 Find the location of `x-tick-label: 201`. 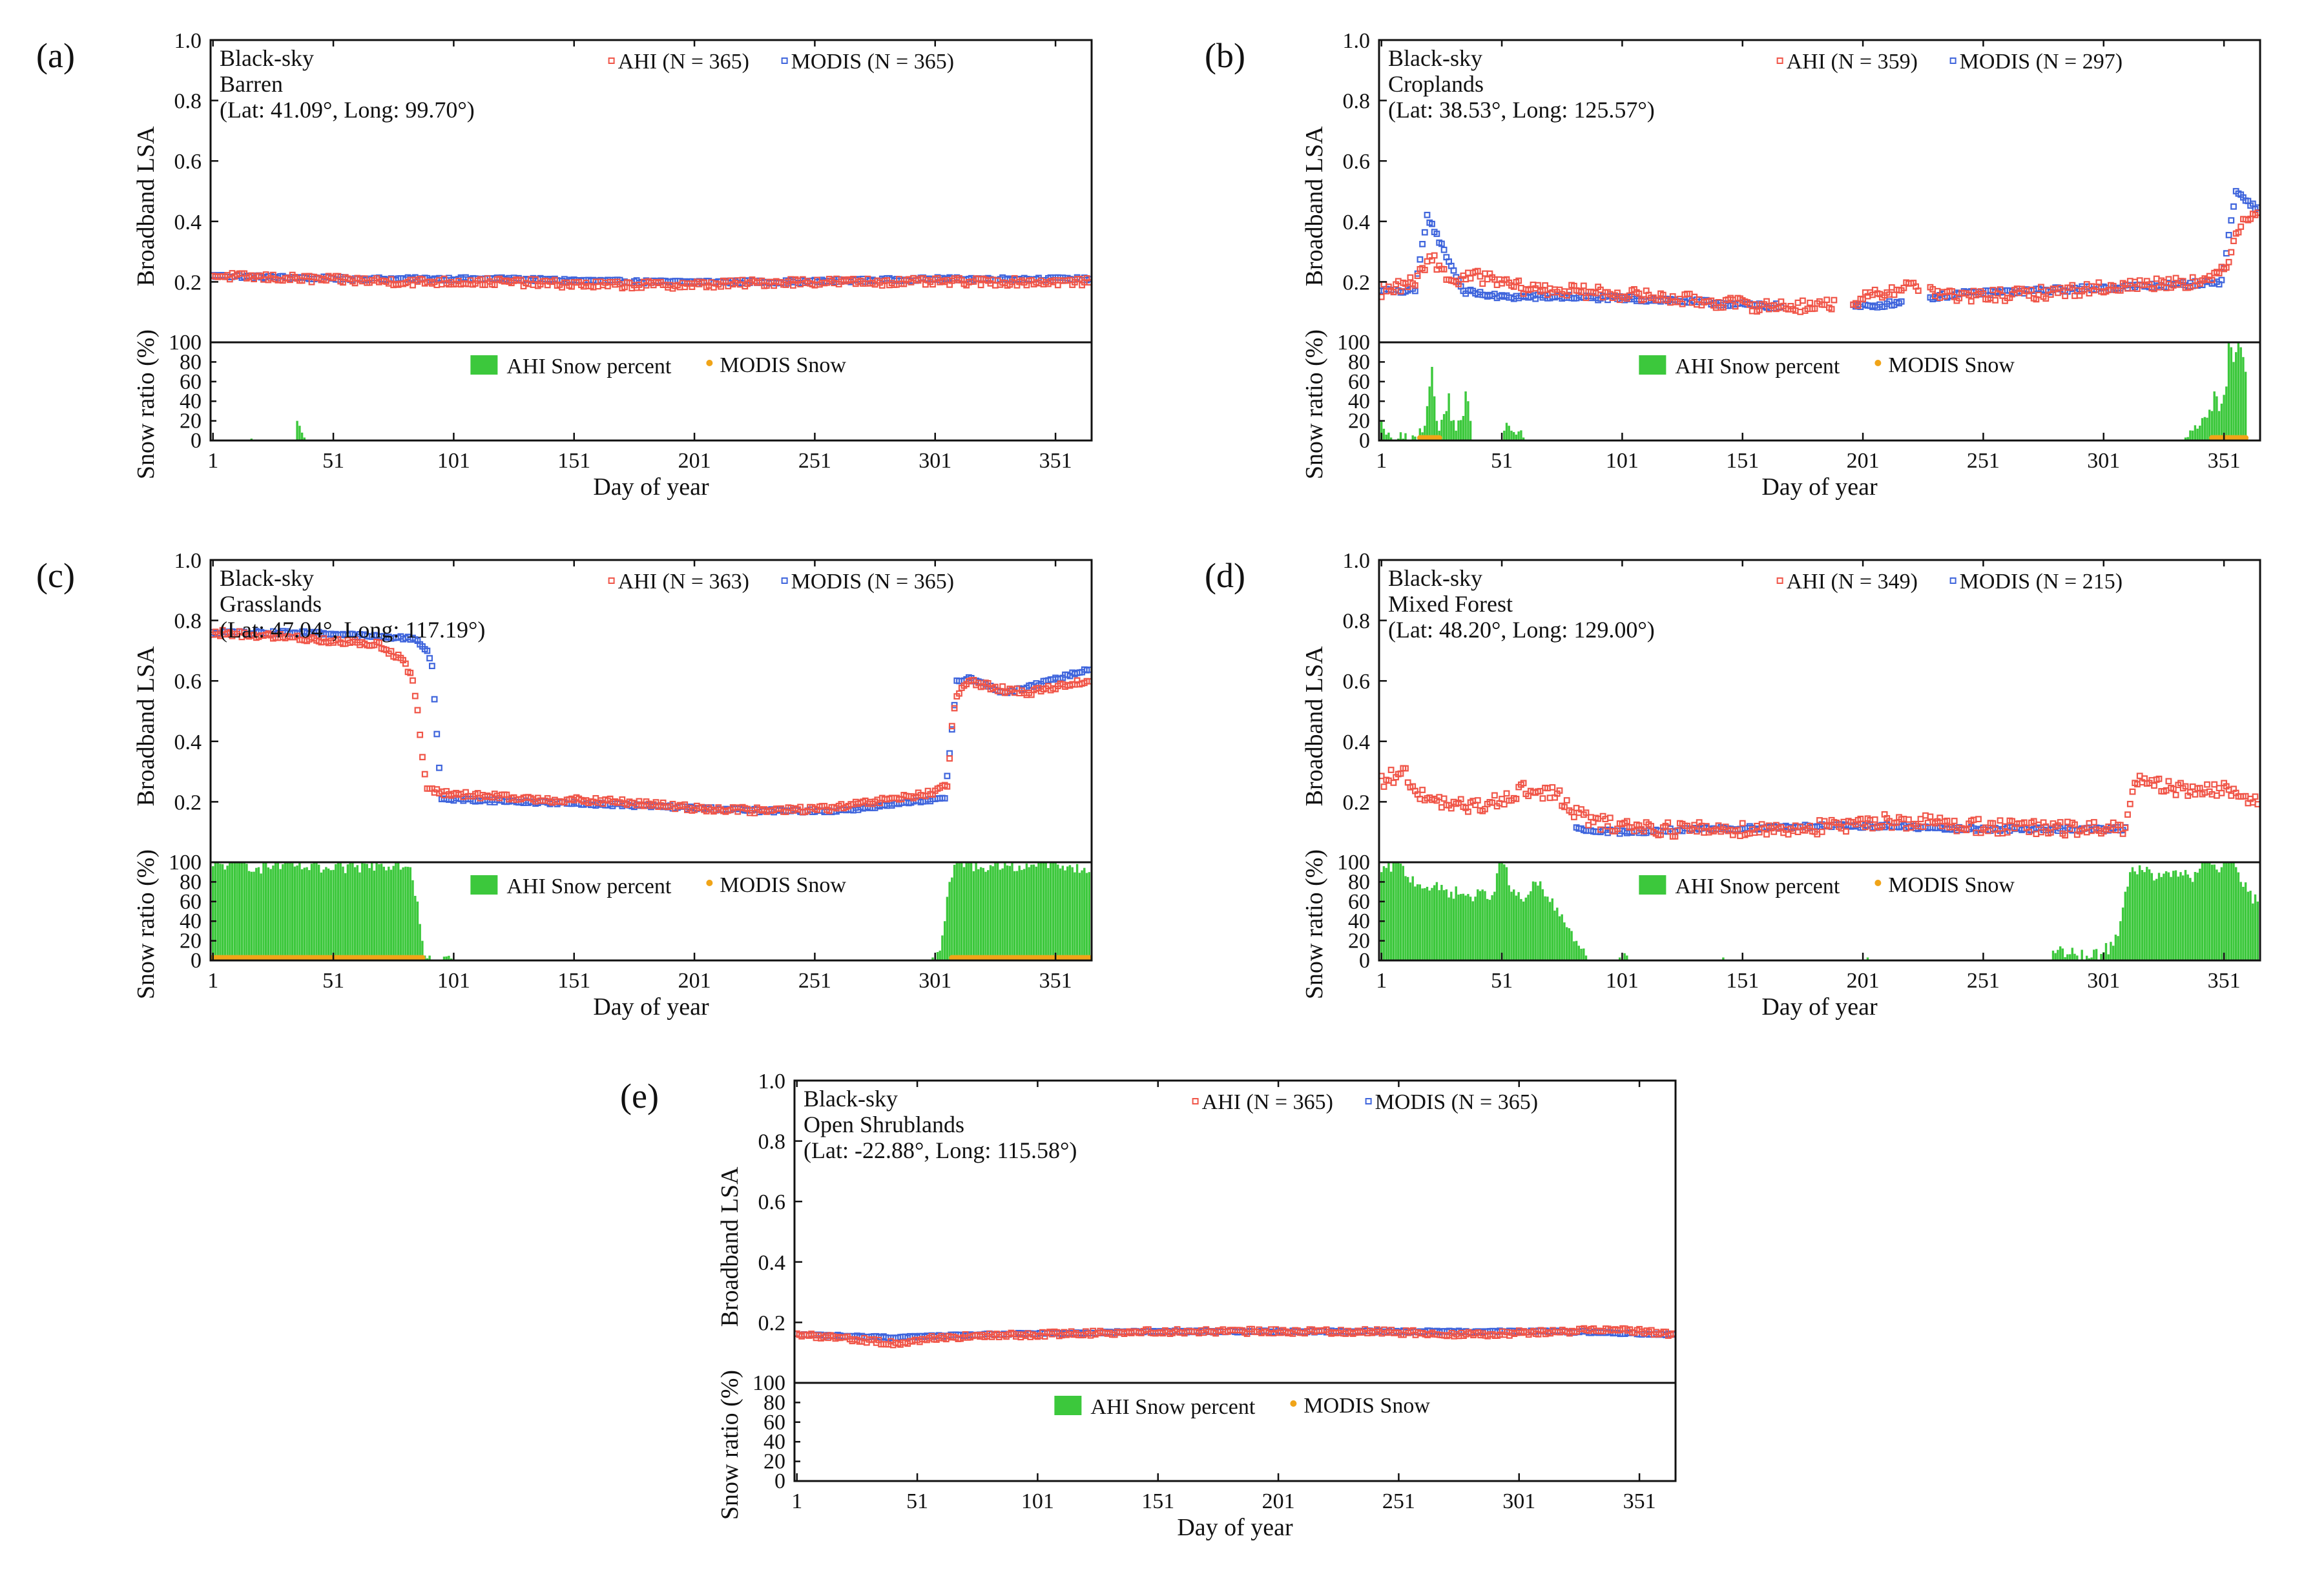

x-tick-label: 201 is located at coordinates (1278, 1501).